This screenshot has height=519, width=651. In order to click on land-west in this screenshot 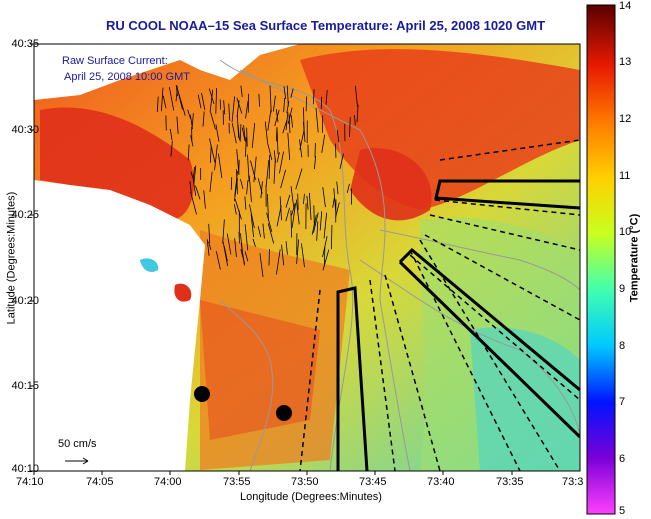, I will do `click(119, 325)`.